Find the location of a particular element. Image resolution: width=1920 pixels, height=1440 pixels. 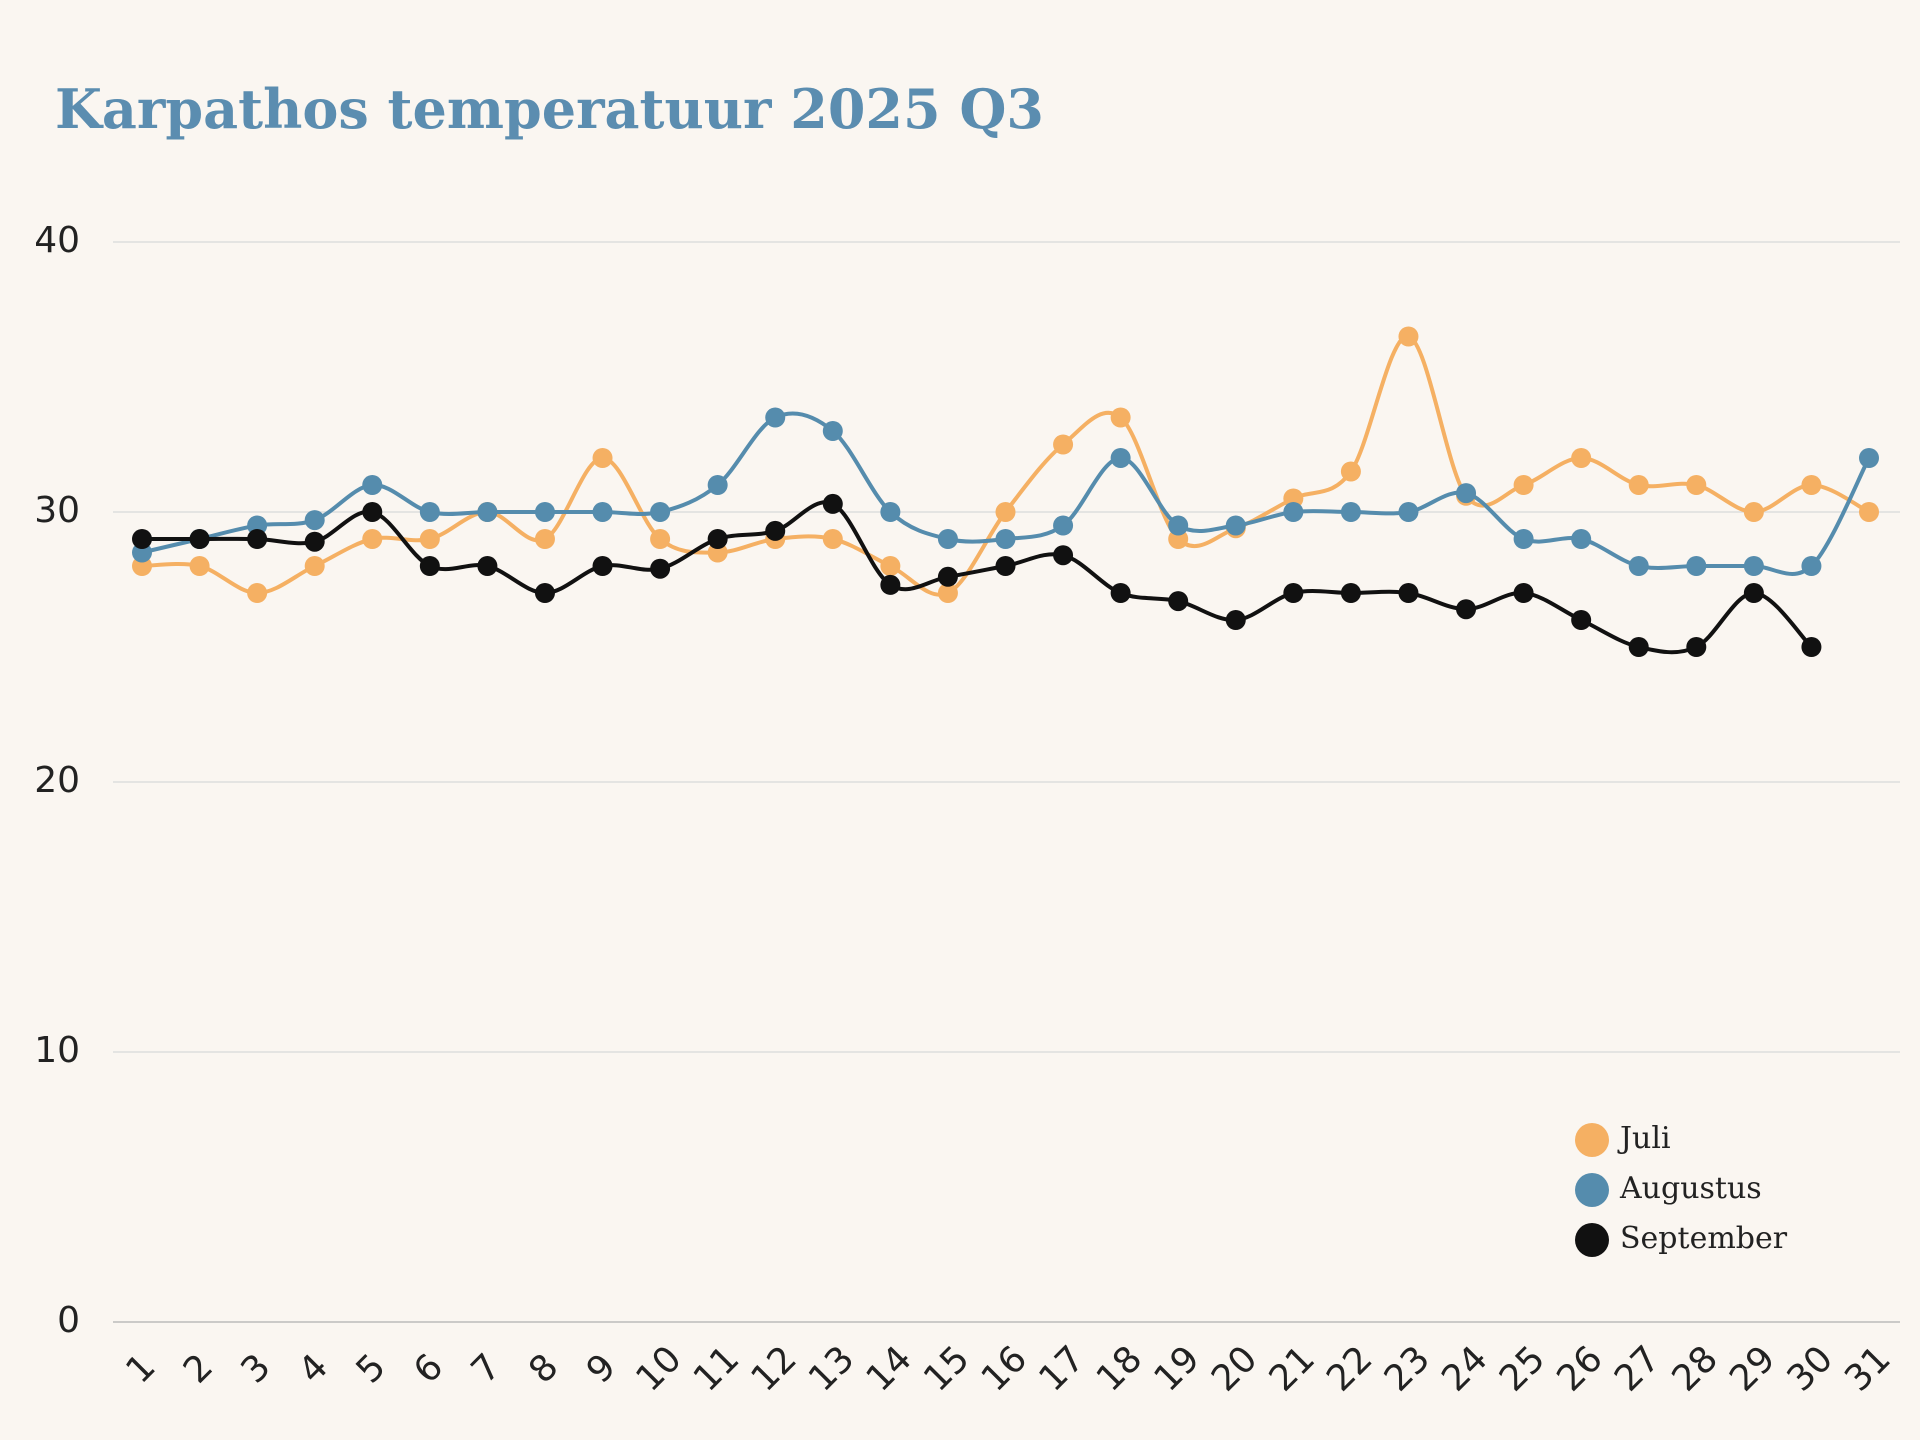

x-tick-label: 18 is located at coordinates (1119, 1368).